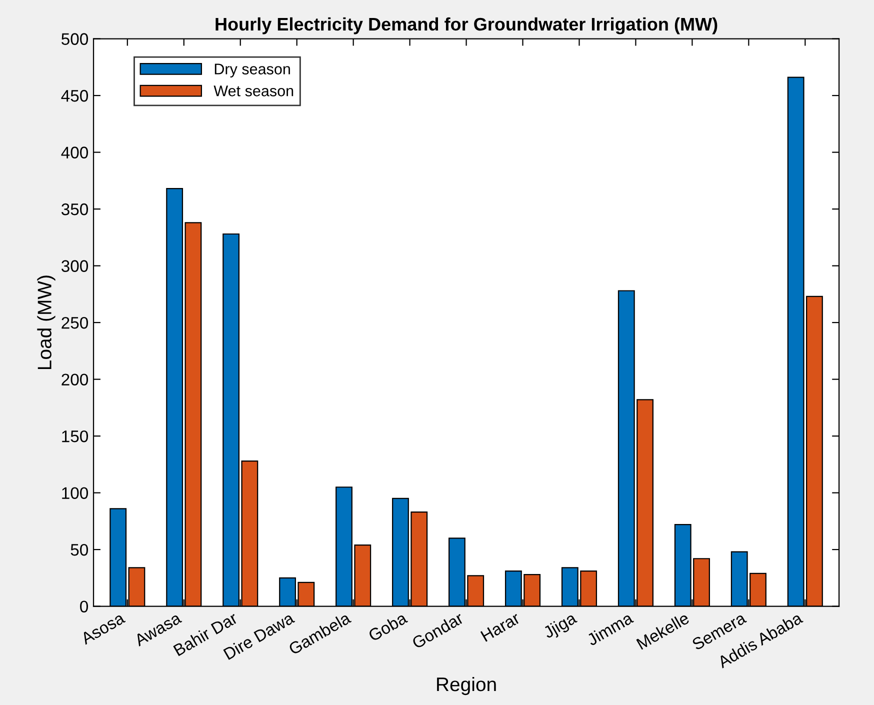 Image resolution: width=874 pixels, height=705 pixels. What do you see at coordinates (561, 626) in the screenshot?
I see `x-tick-label: Jjiga` at bounding box center [561, 626].